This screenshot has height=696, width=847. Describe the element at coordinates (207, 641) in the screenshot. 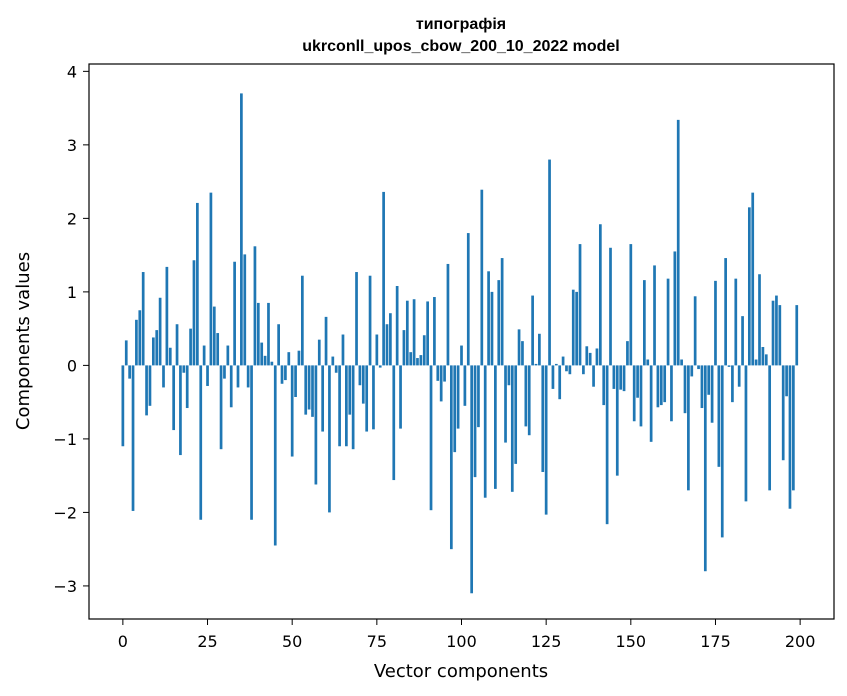

I see `x-tick-label: 25` at that location.